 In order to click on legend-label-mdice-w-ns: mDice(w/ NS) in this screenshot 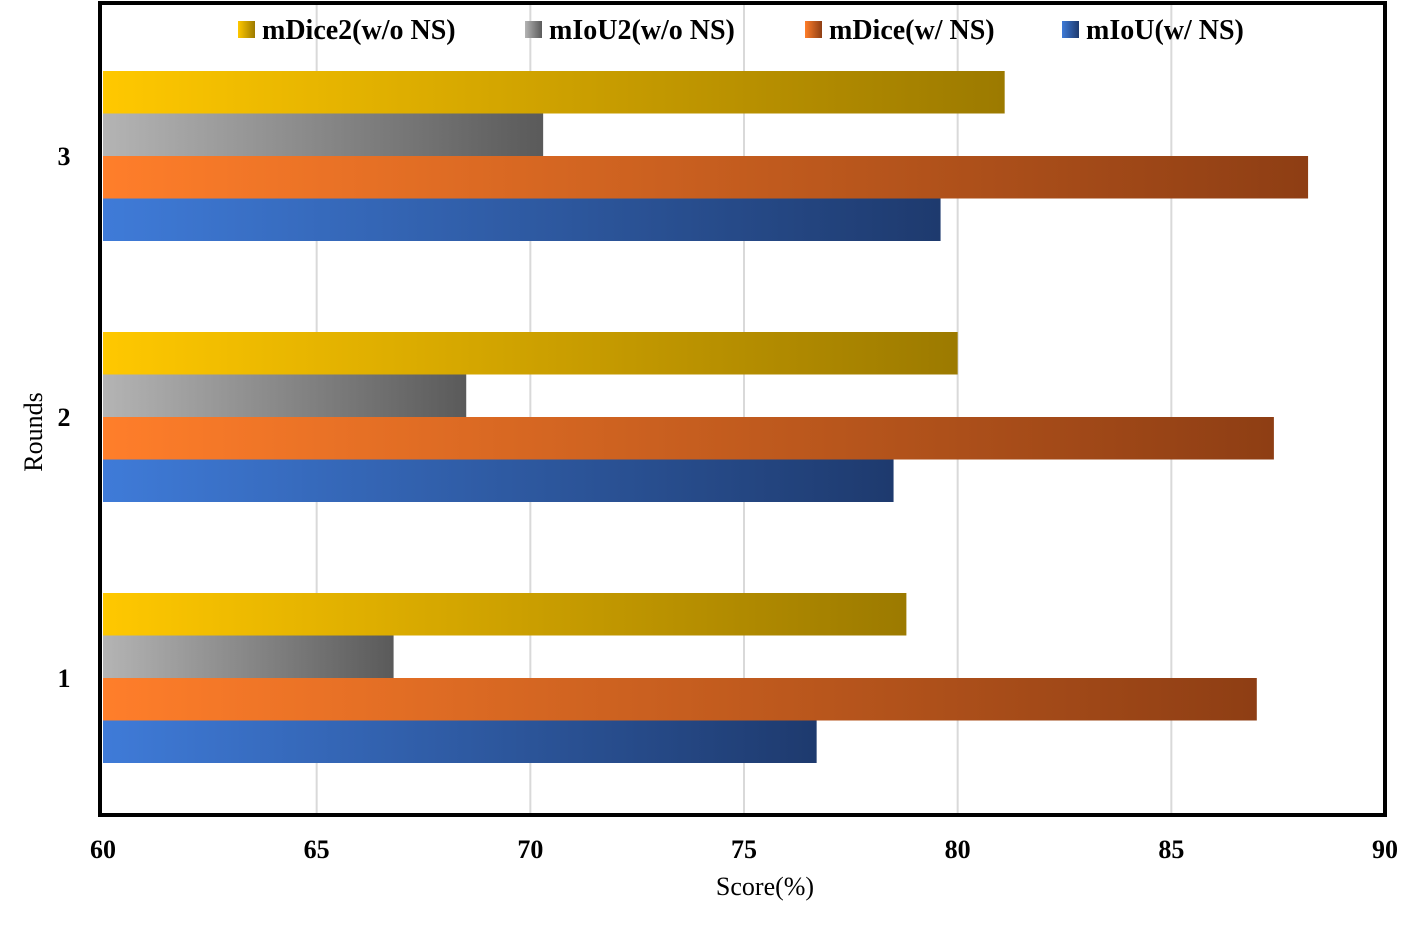, I will do `click(912, 30)`.